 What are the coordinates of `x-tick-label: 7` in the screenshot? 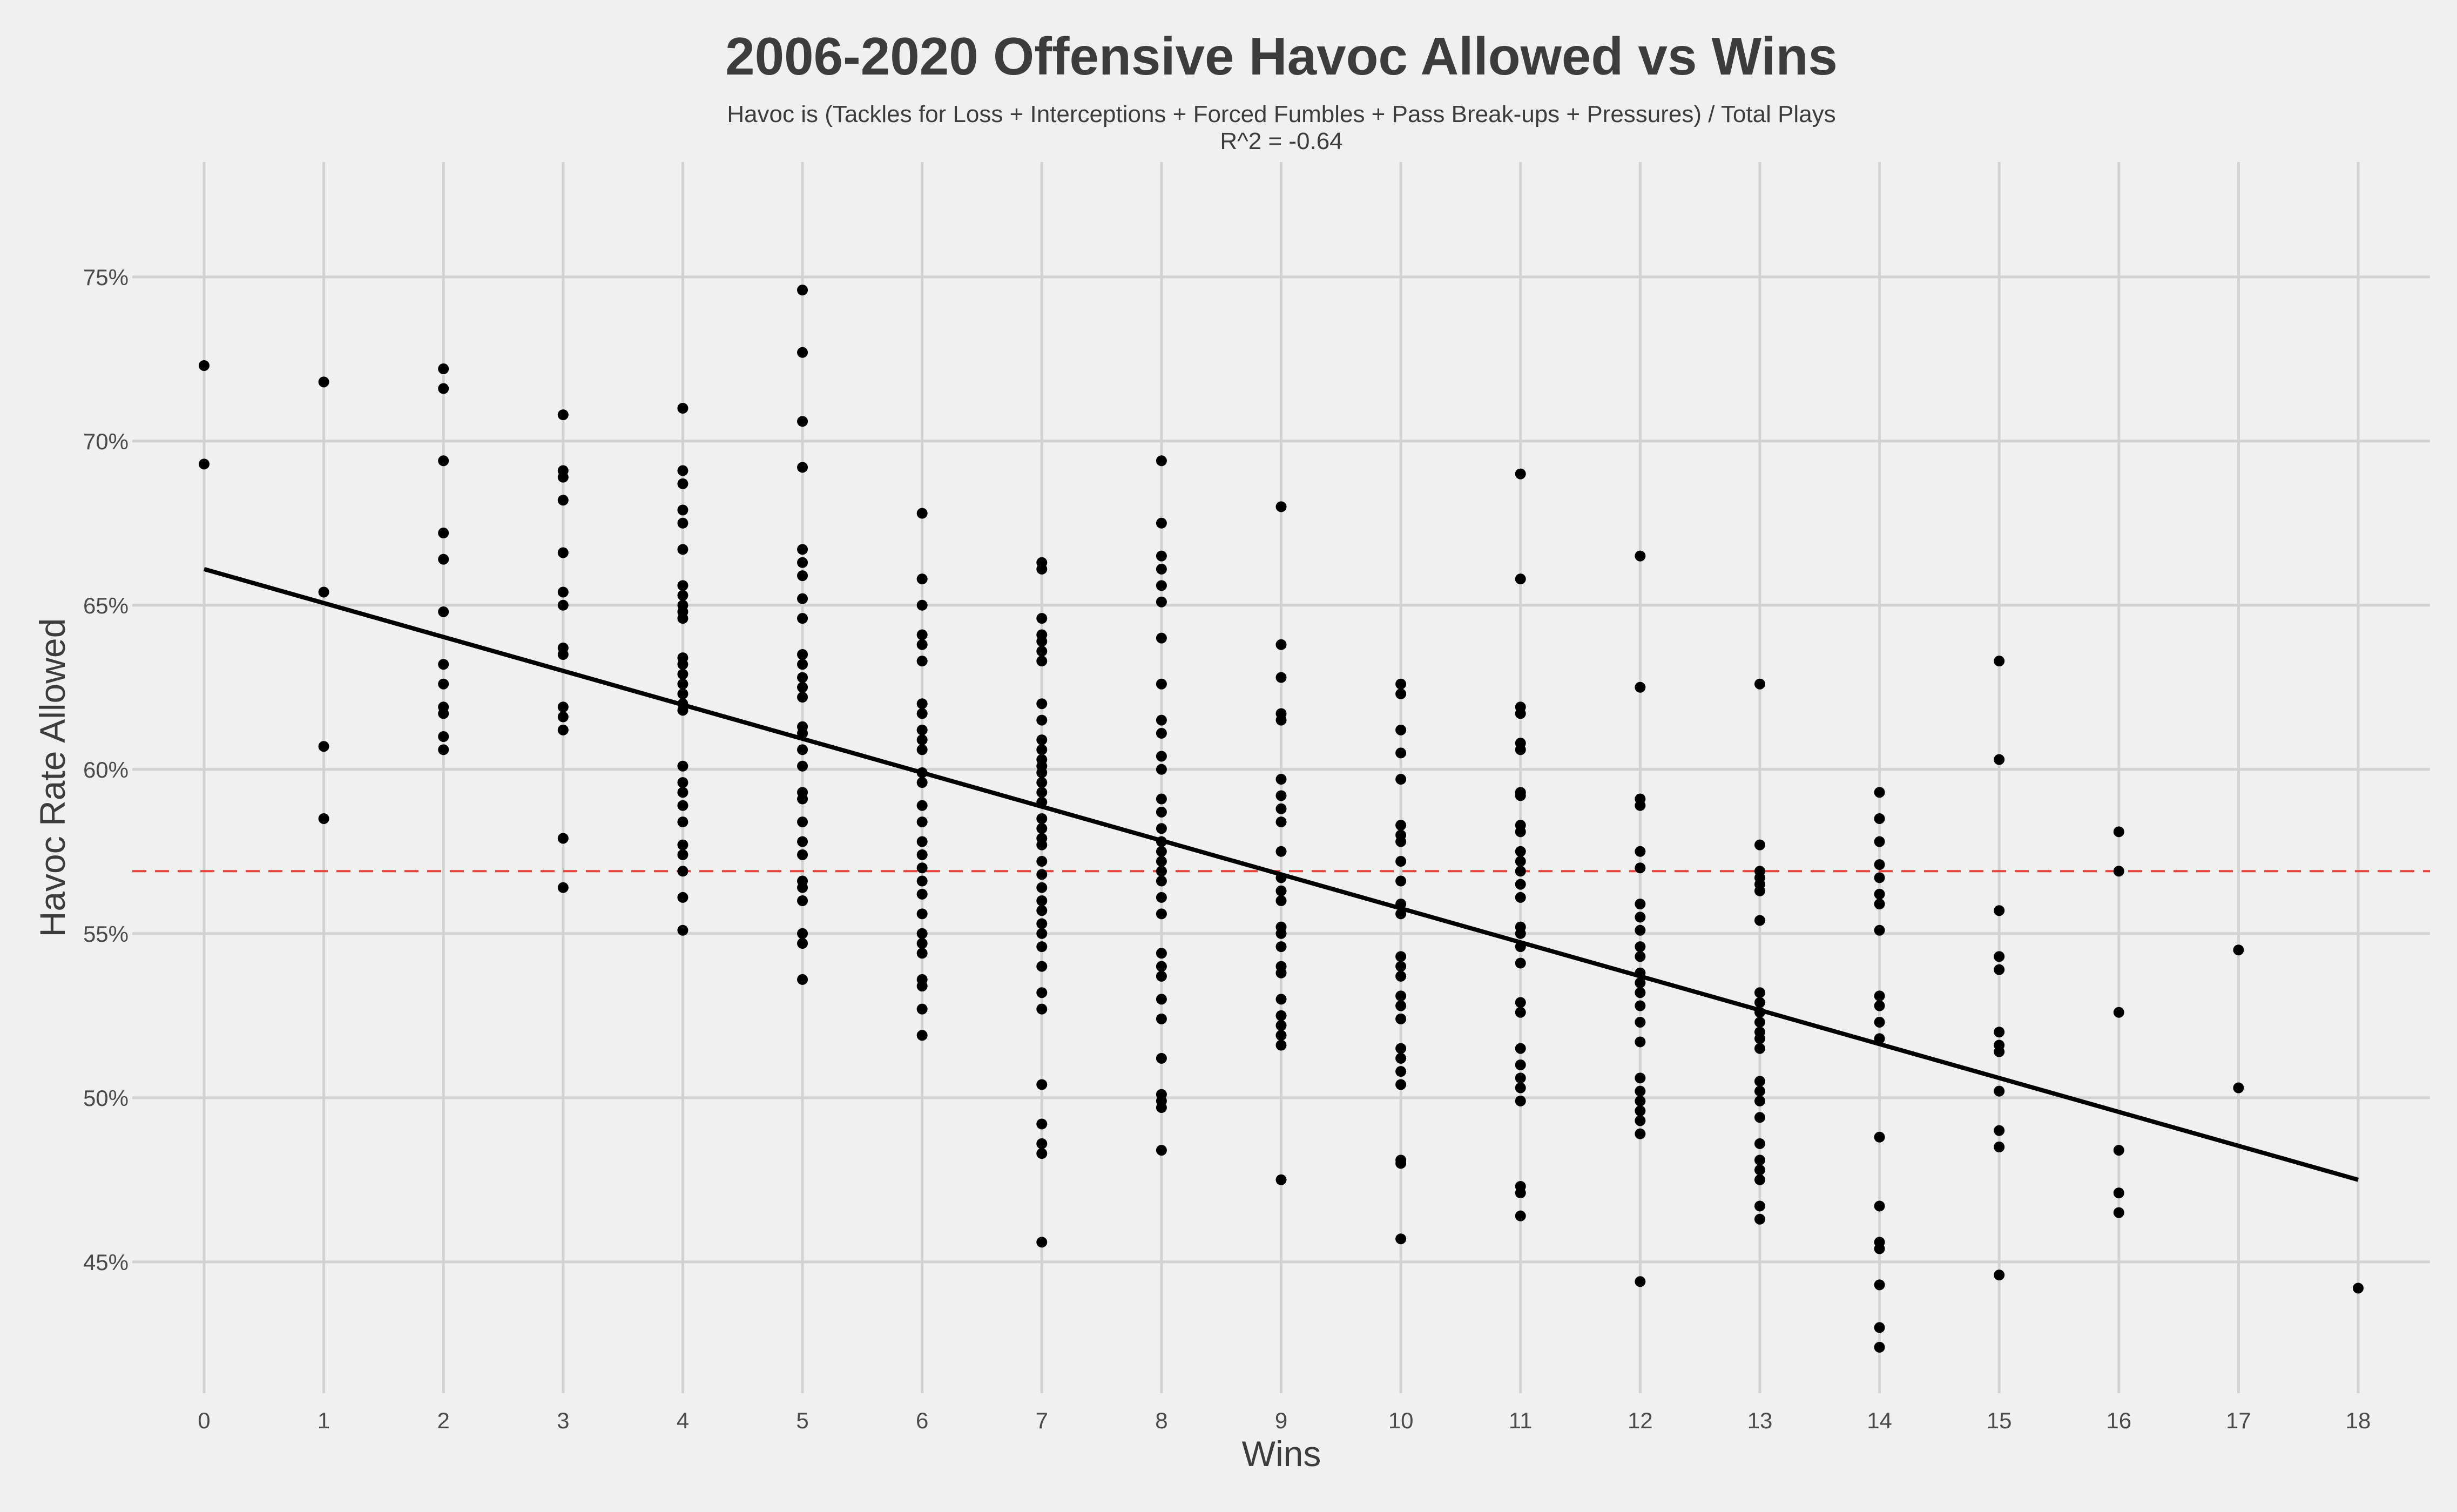 It's located at (1042, 1421).